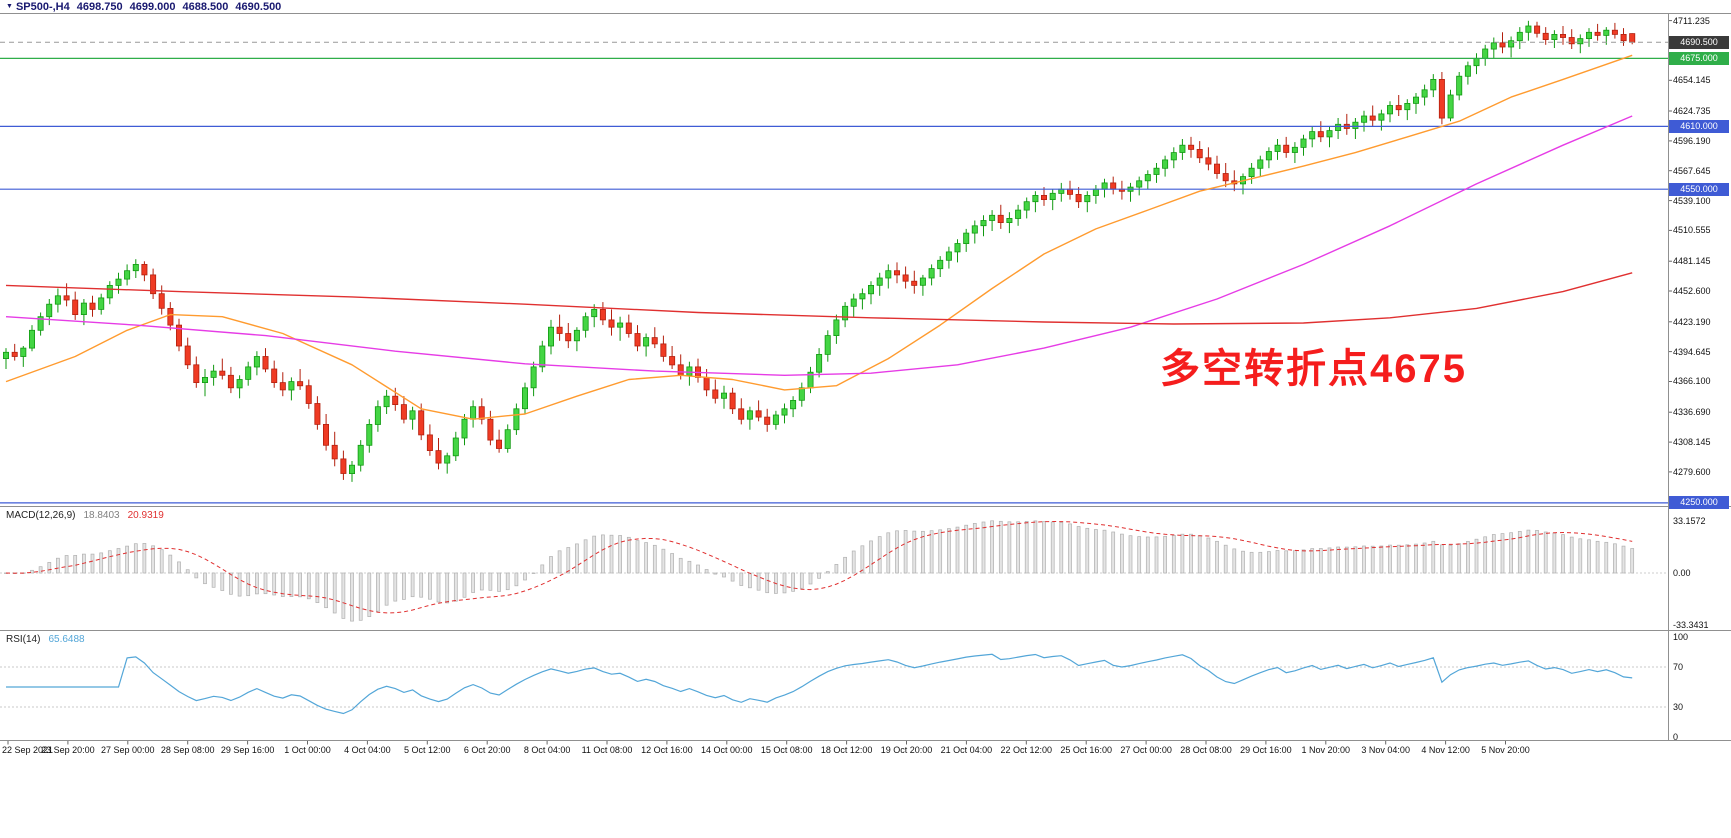 The image size is (1731, 838). I want to click on rsi-axis-label: 70, so click(1678, 667).